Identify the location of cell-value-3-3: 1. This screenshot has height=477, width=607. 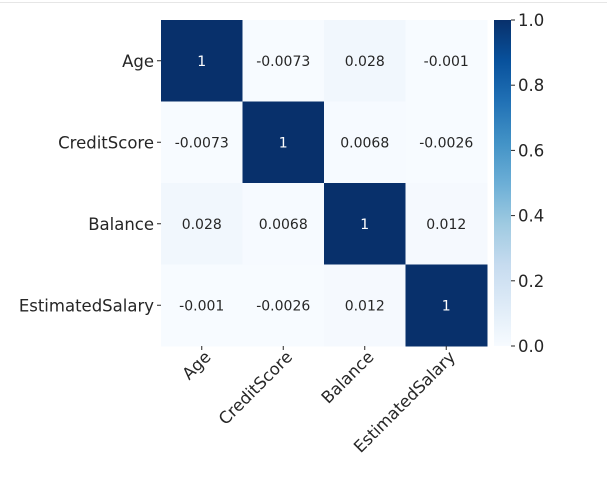
(446, 306).